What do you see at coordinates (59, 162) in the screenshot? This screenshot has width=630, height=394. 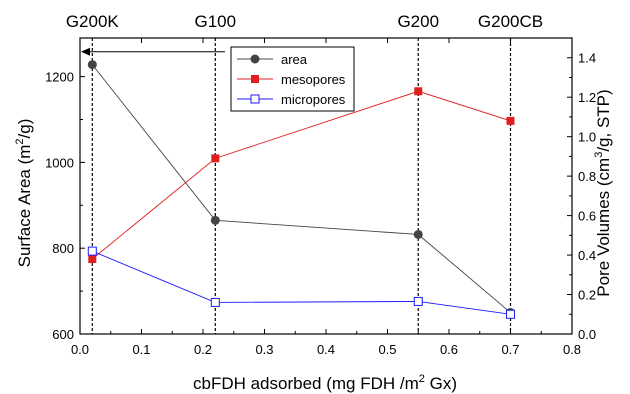 I see `y-left-tick-label: 1000` at bounding box center [59, 162].